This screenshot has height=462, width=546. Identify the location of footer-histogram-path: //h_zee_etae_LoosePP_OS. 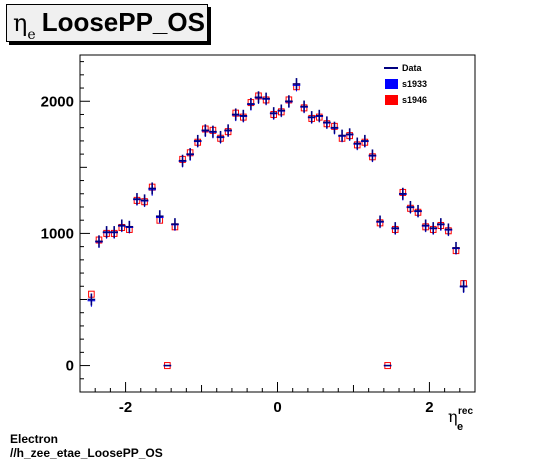
(86, 453).